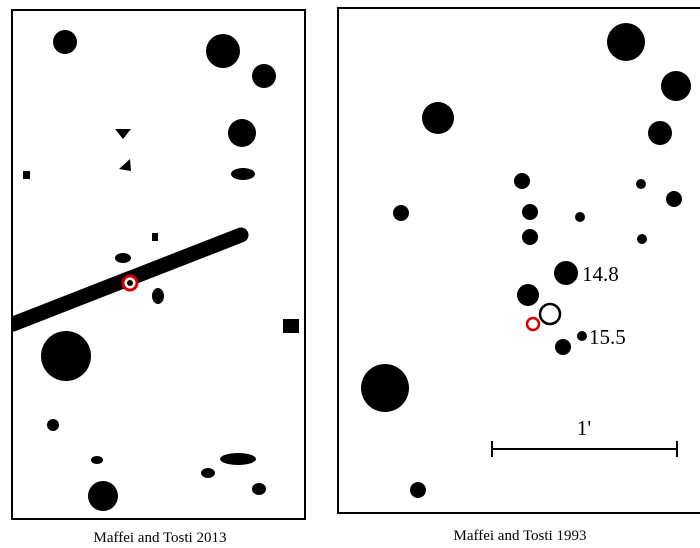 The height and width of the screenshot is (548, 700). What do you see at coordinates (533, 324) in the screenshot?
I see `source-marker` at bounding box center [533, 324].